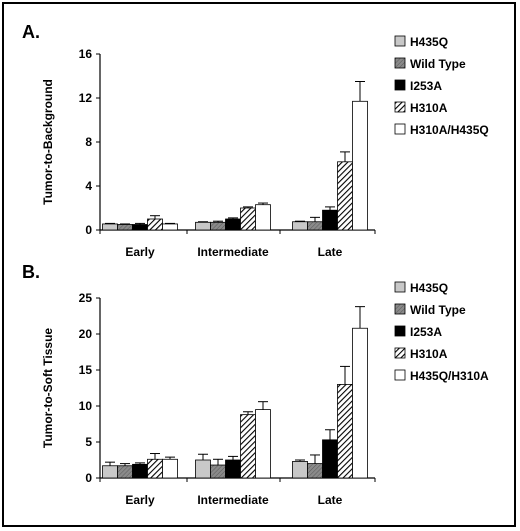 The width and height of the screenshot is (520, 531). What do you see at coordinates (88, 442) in the screenshot?
I see `y-tick-label: 5` at bounding box center [88, 442].